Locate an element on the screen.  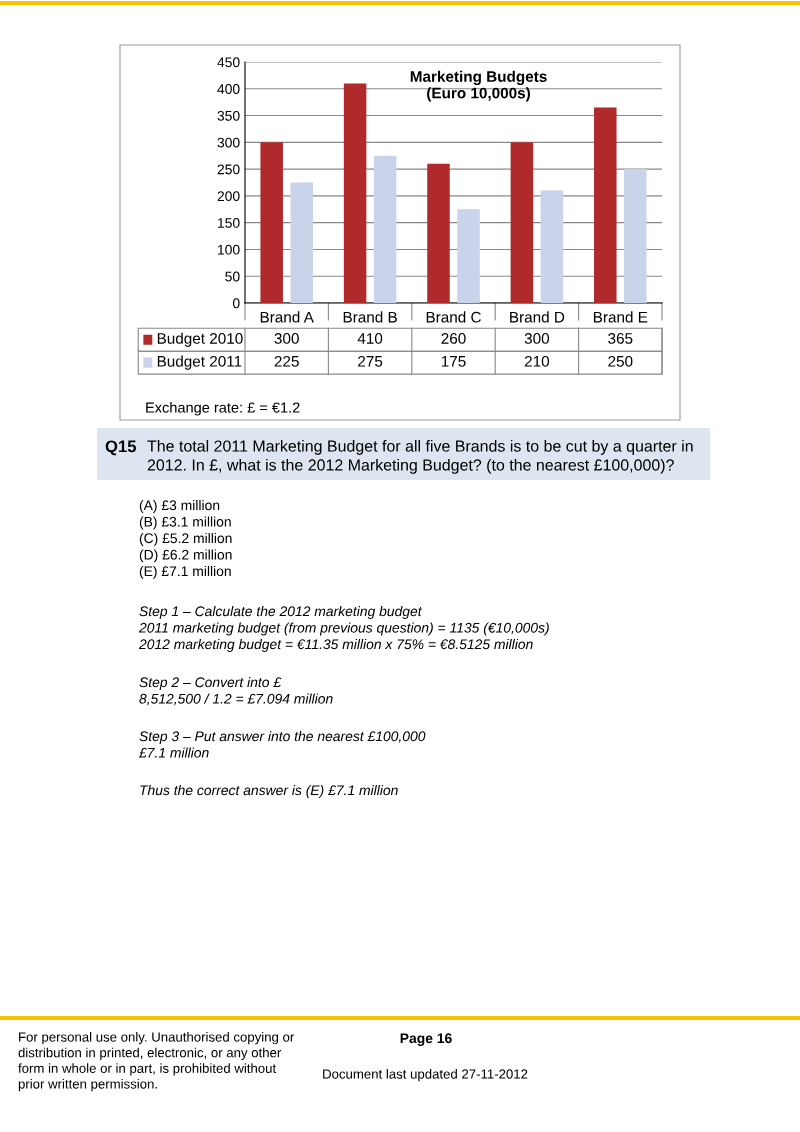
text: Thus the correct answer is (E) £7.1 million is located at coordinates (269, 791).